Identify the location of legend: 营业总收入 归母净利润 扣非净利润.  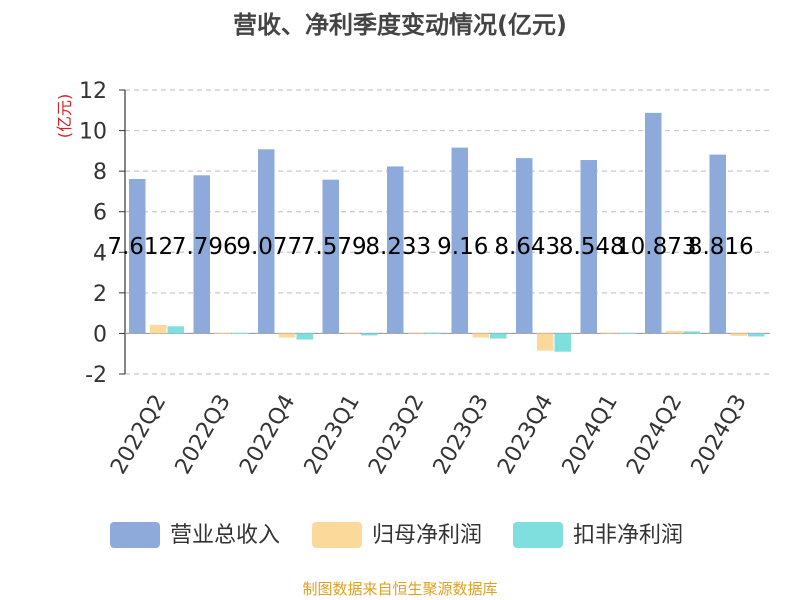
(396, 535).